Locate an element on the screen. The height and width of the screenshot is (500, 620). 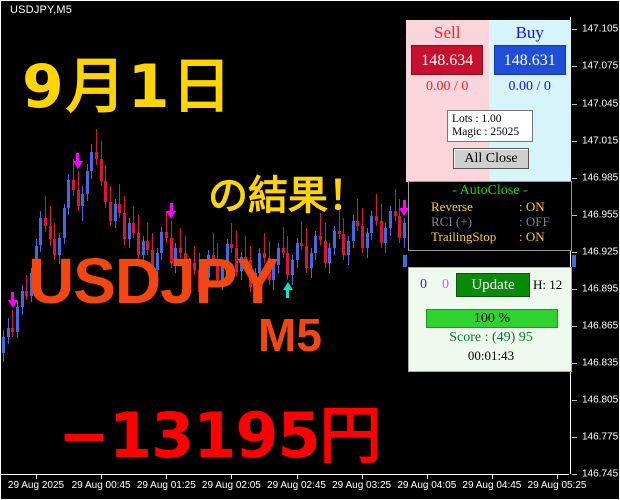
time-tick-label: 29 Aug 2025 is located at coordinates (36, 485).